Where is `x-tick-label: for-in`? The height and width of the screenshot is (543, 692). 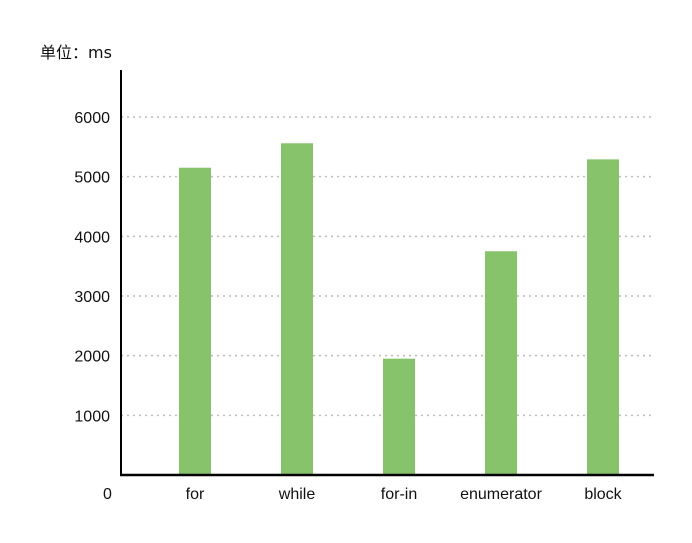
x-tick-label: for-in is located at coordinates (399, 494).